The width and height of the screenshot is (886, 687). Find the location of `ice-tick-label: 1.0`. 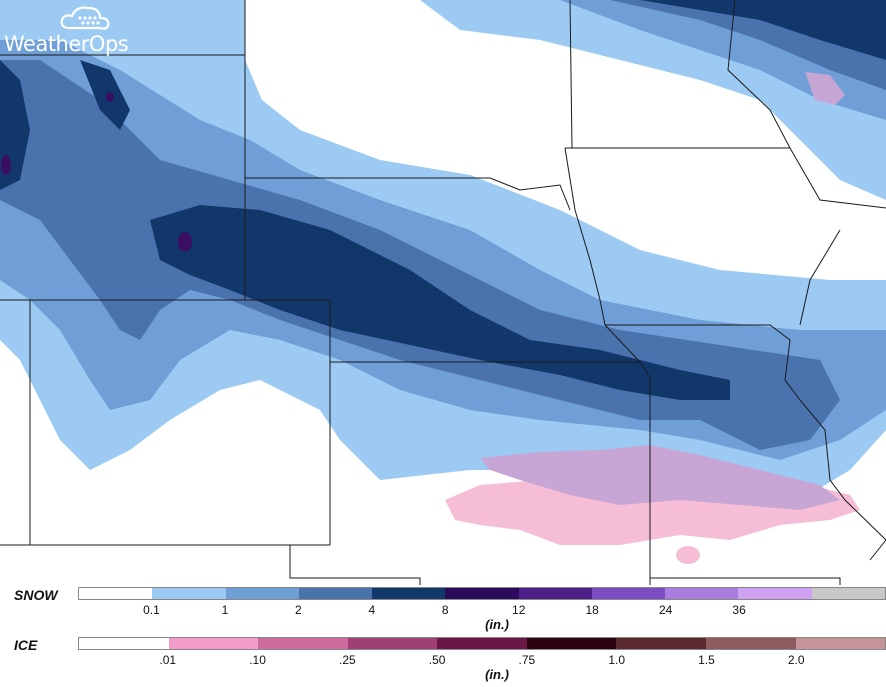

ice-tick-label: 1.0 is located at coordinates (616, 660).